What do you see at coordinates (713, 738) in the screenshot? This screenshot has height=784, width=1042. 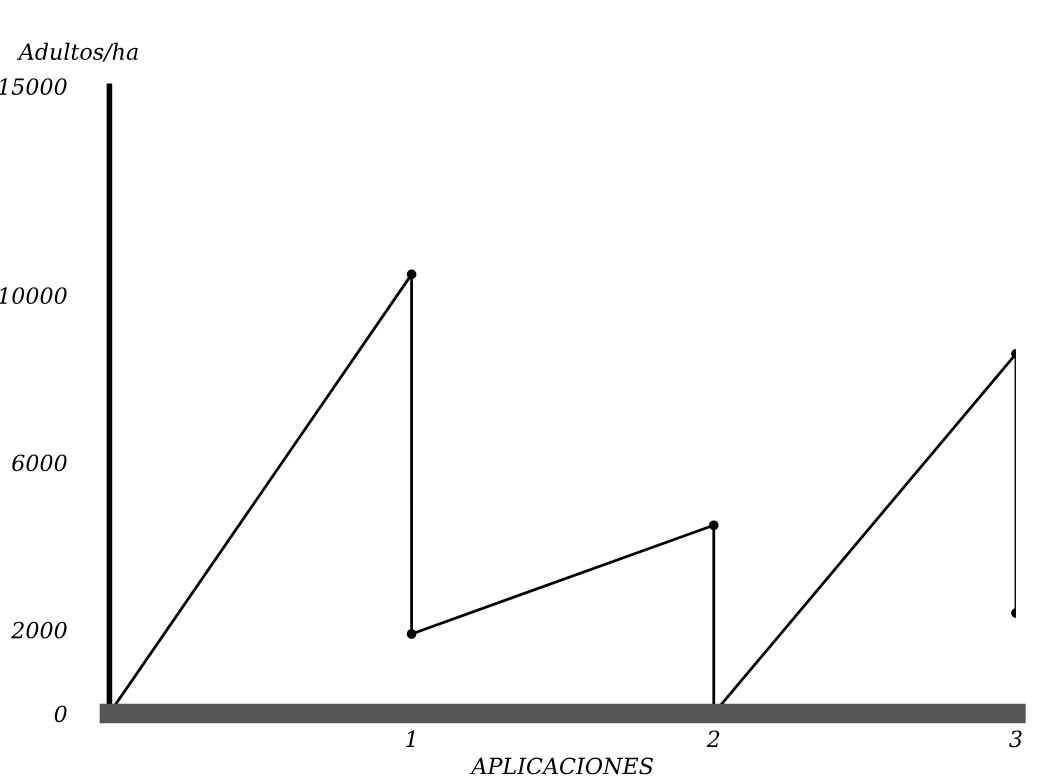 I see `x-tick-label: 2` at bounding box center [713, 738].